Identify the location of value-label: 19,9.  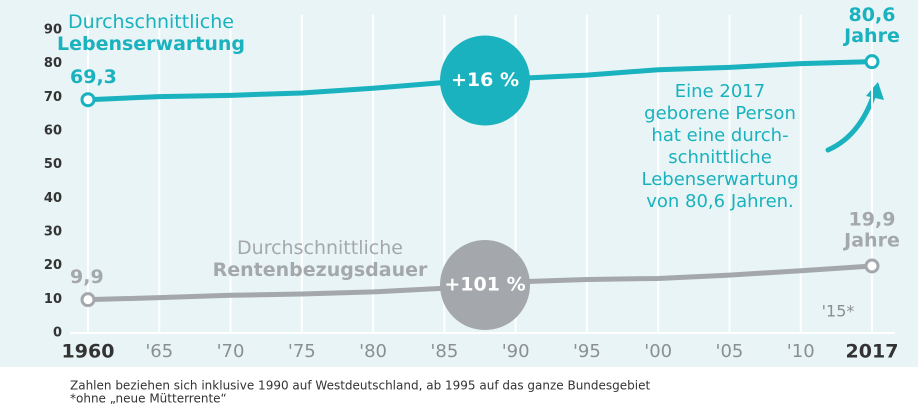
(872, 220).